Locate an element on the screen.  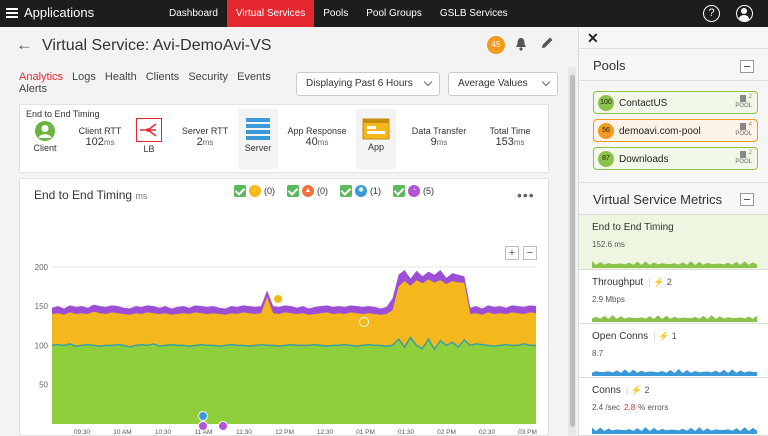
metric-value: 8.7 is located at coordinates (598, 353).